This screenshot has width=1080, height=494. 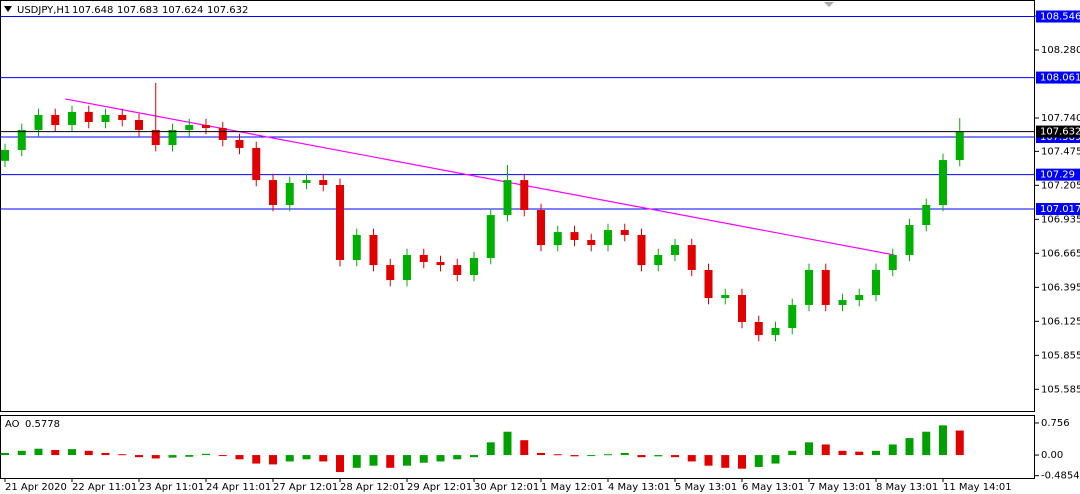 What do you see at coordinates (639, 487) in the screenshot?
I see `x-tick-label: 4 May 13:01` at bounding box center [639, 487].